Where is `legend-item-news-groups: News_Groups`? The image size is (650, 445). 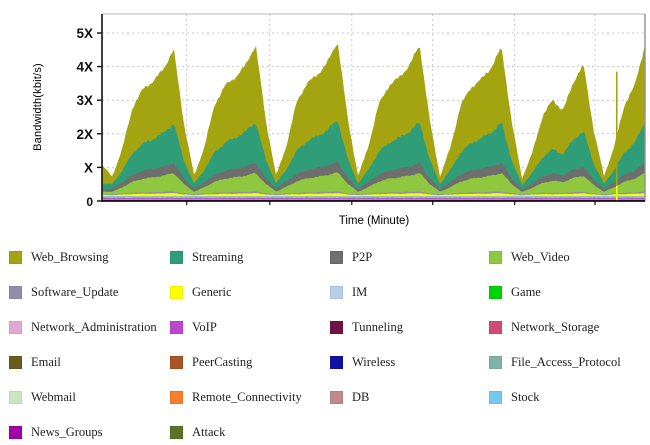
legend-item-news-groups: News_Groups is located at coordinates (56, 432).